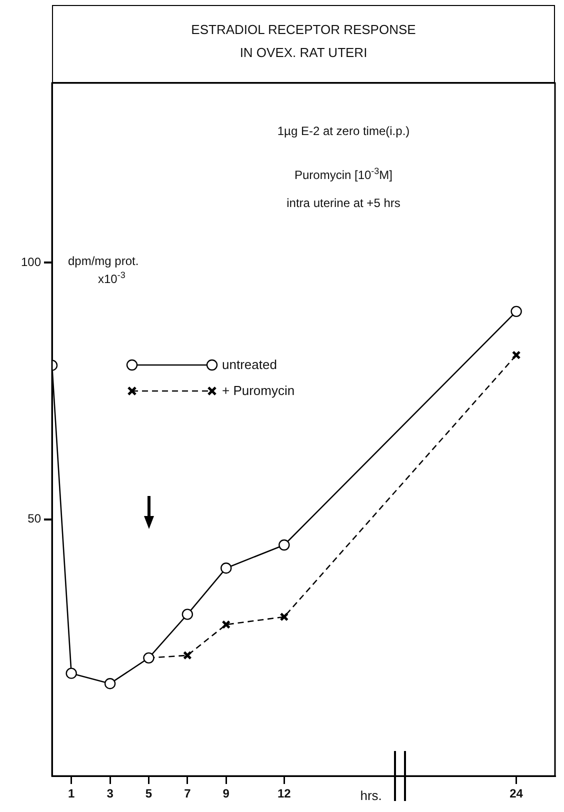 The width and height of the screenshot is (564, 812). I want to click on x-tick-label: 12, so click(284, 793).